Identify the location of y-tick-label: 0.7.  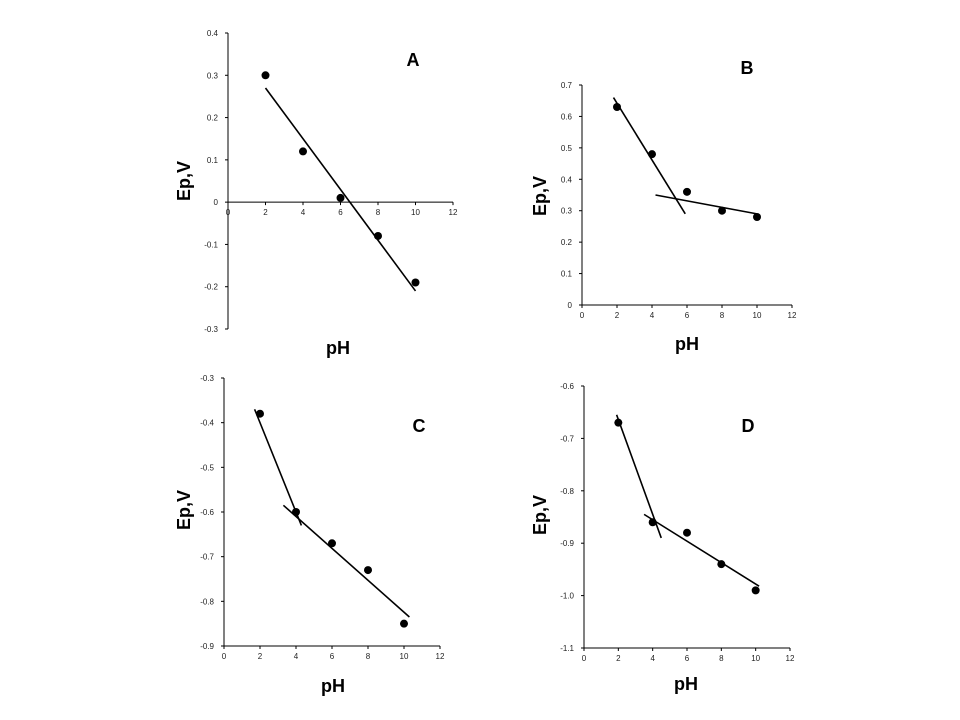
(567, 85).